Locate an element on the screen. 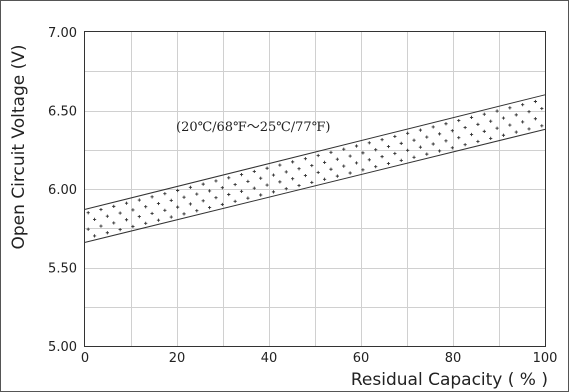  y-tick-label: 6.00 is located at coordinates (62, 190).